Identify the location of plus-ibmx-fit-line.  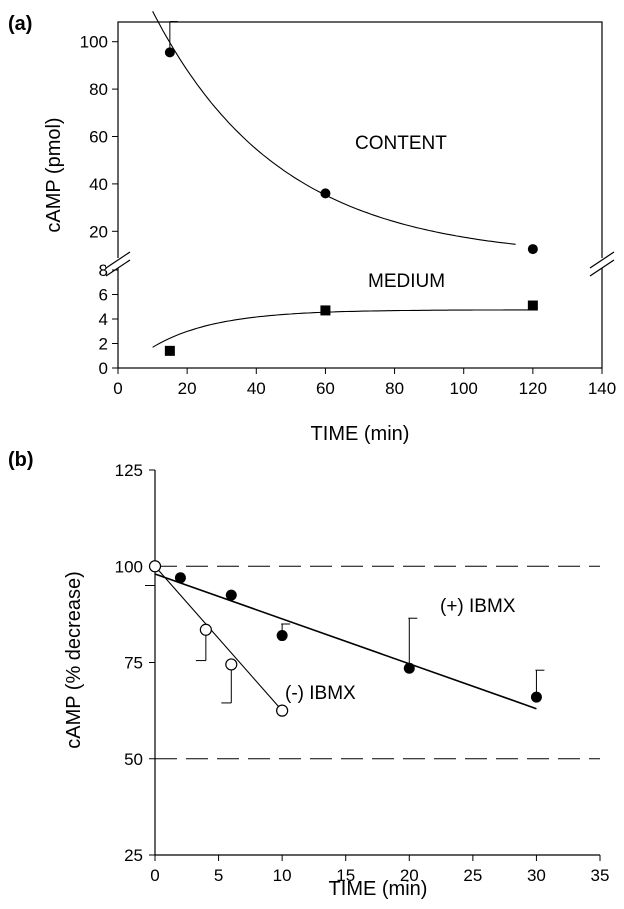
(345, 641).